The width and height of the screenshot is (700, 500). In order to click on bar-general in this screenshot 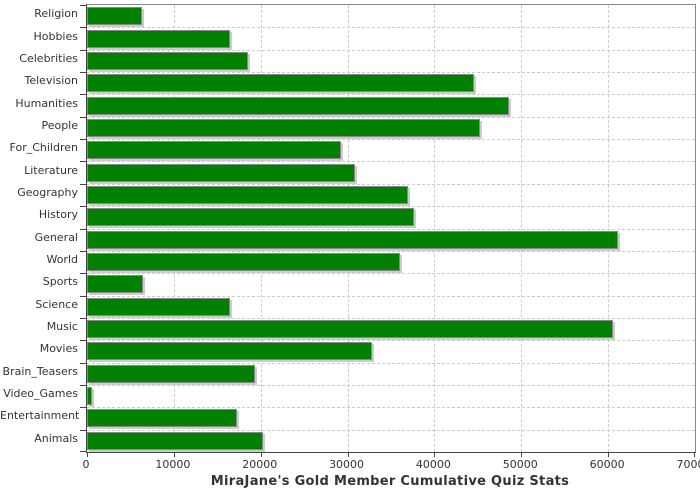, I will do `click(352, 239)`.